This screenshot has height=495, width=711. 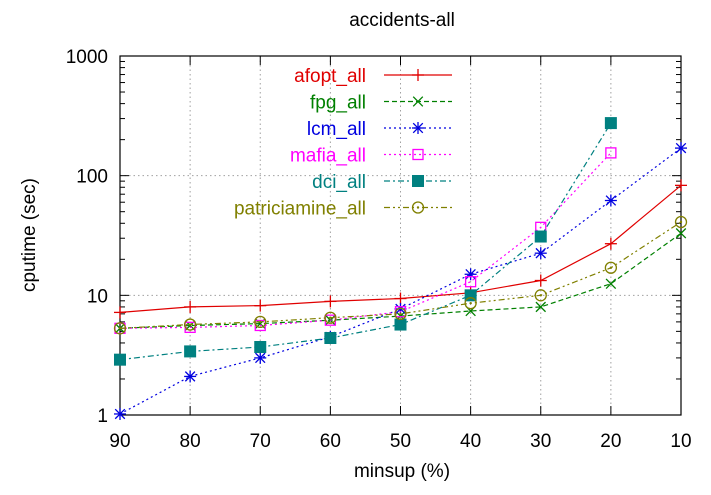 I want to click on legend-marker-lcm-all, so click(x=418, y=128).